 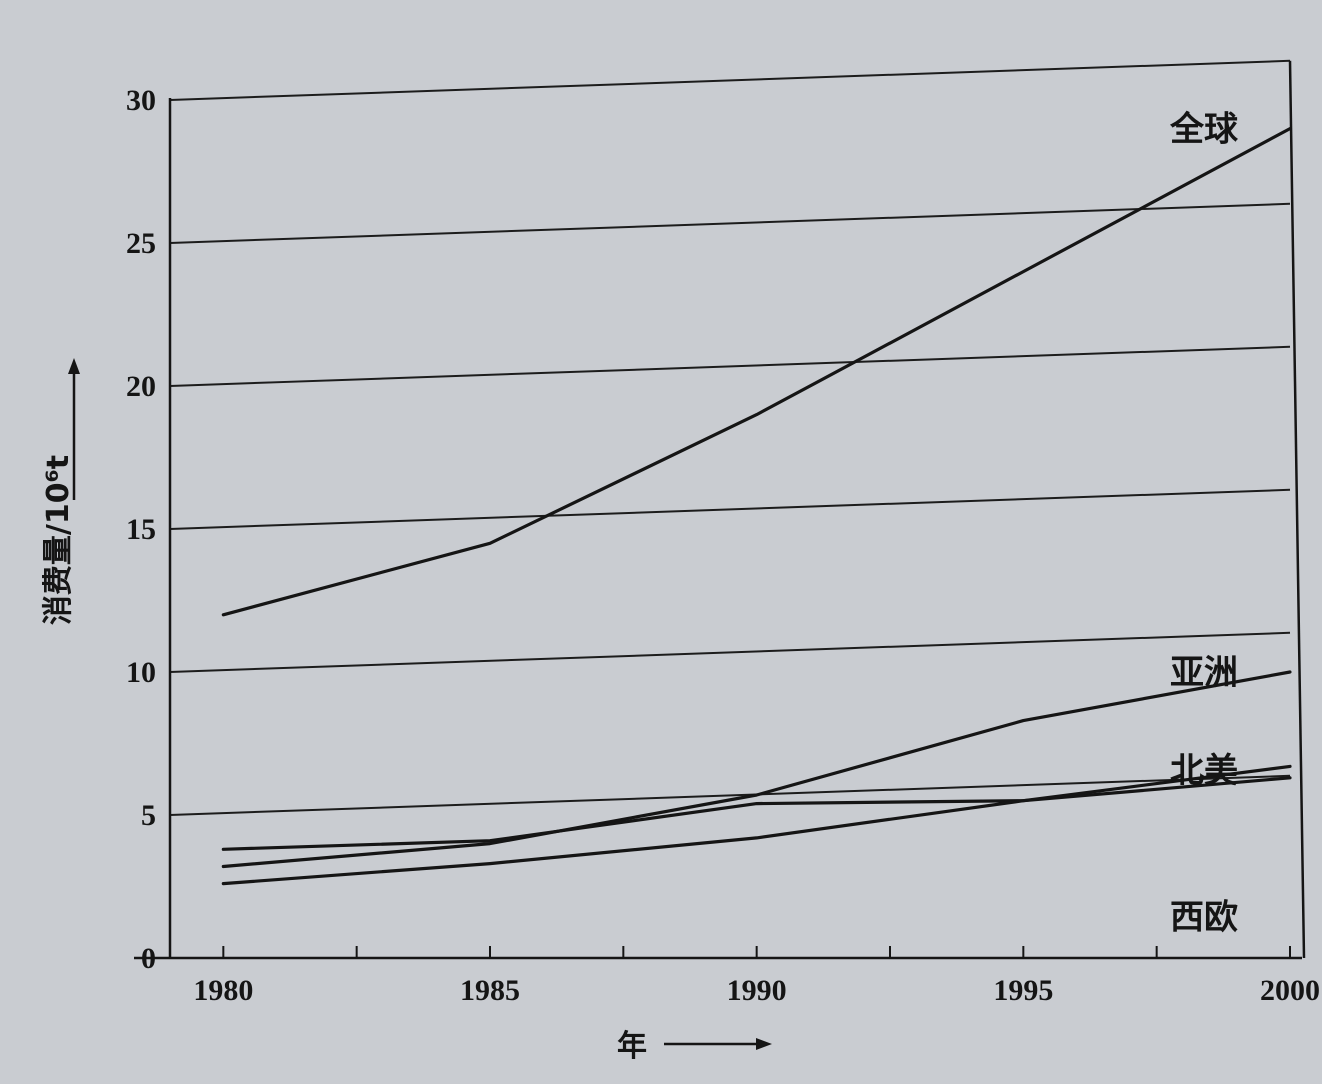 What do you see at coordinates (148, 815) in the screenshot?
I see `y-tick-label-5: 5` at bounding box center [148, 815].